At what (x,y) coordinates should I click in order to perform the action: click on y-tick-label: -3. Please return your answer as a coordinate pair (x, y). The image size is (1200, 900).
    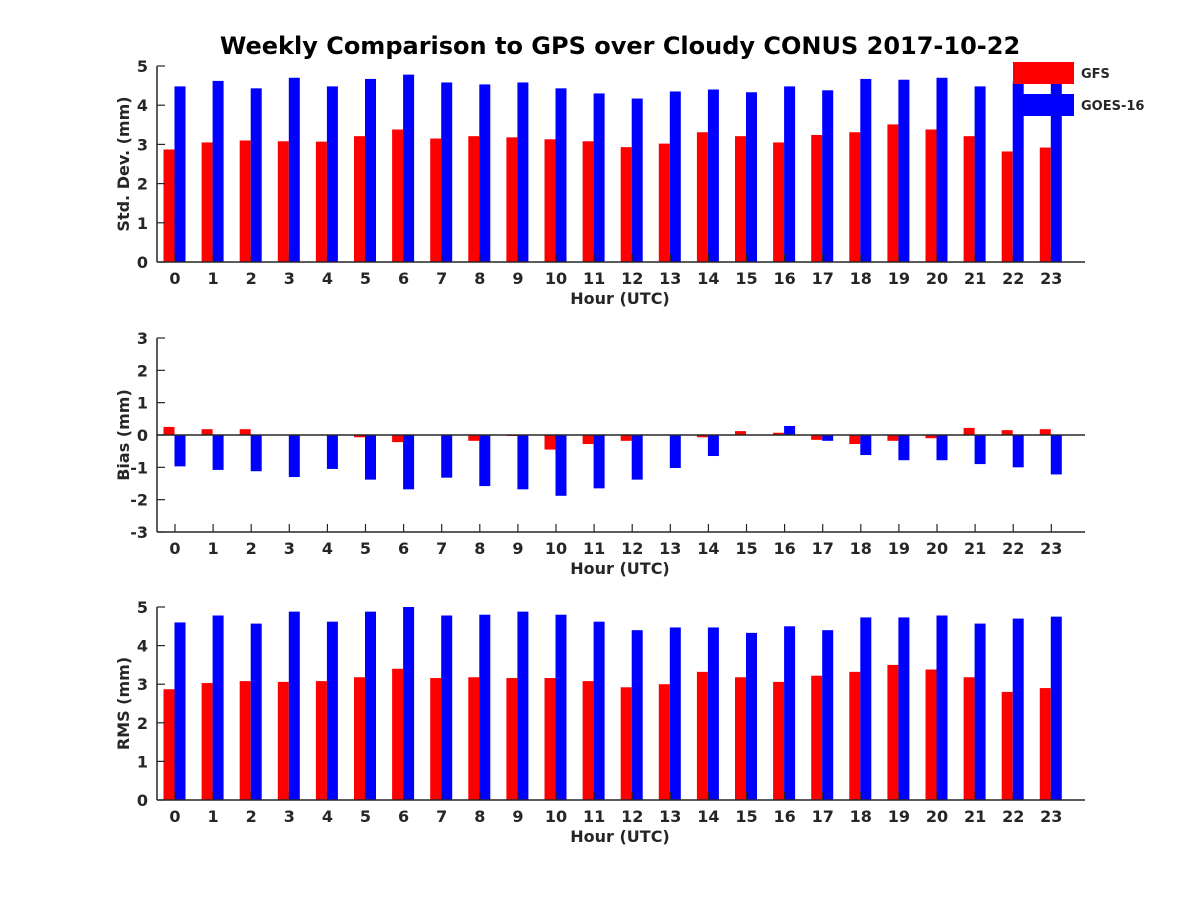
    Looking at the image, I should click on (139, 532).